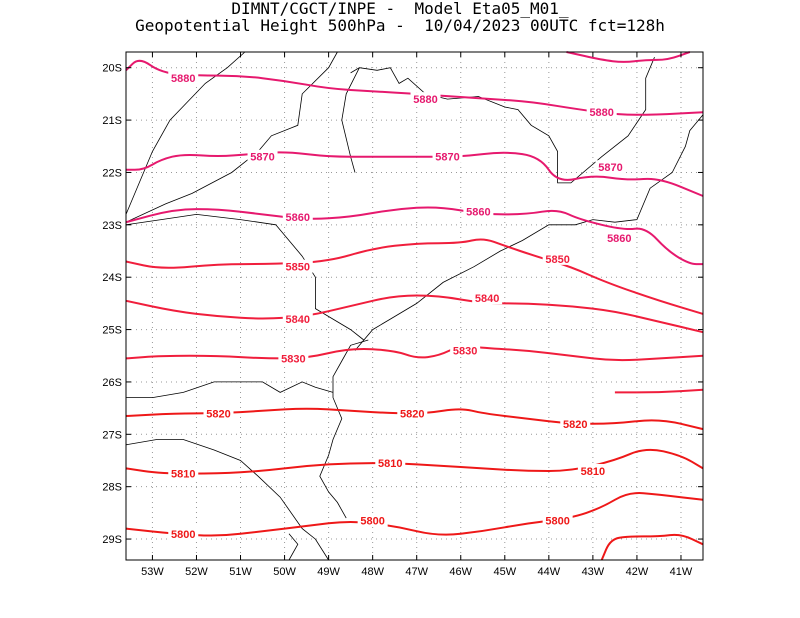 The width and height of the screenshot is (800, 618). What do you see at coordinates (112, 488) in the screenshot?
I see `y-tick-label: 28S` at bounding box center [112, 488].